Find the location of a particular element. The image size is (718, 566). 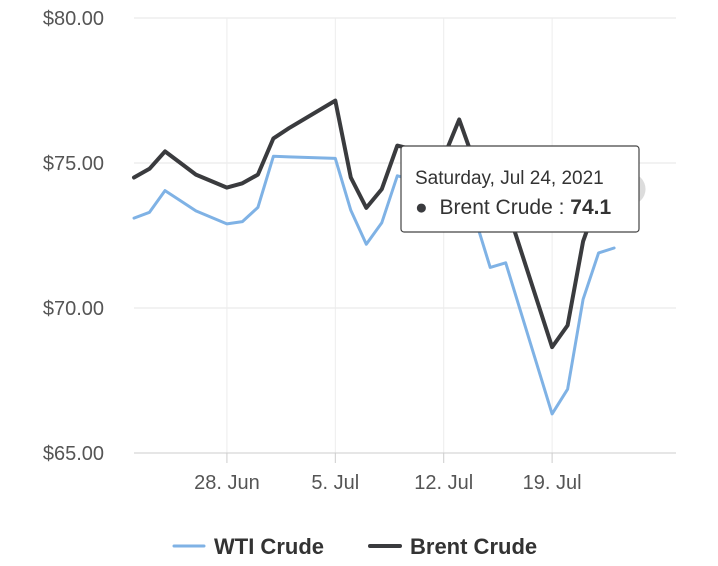

tooltip-value: 74.1 is located at coordinates (590, 207).